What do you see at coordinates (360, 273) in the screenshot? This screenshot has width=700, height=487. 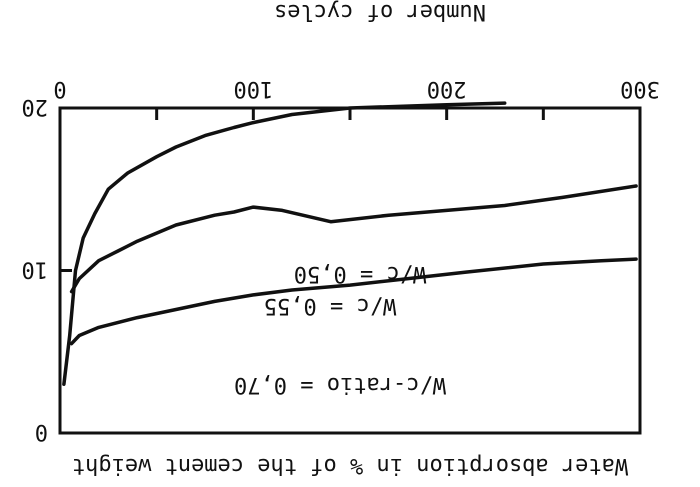 I see `series-label-wc-050: W/c = 0,50` at bounding box center [360, 273].